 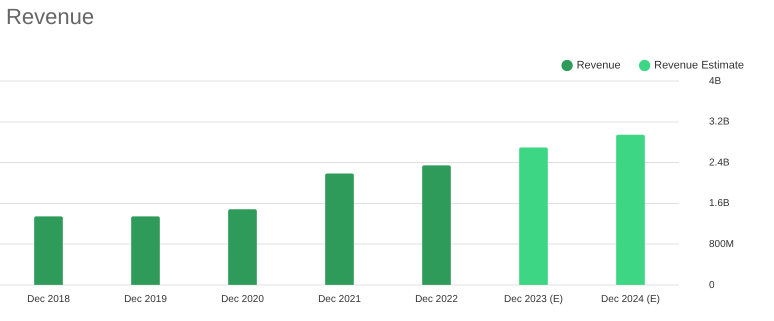 I want to click on x-tick-label: Dec 2022, so click(x=436, y=299).